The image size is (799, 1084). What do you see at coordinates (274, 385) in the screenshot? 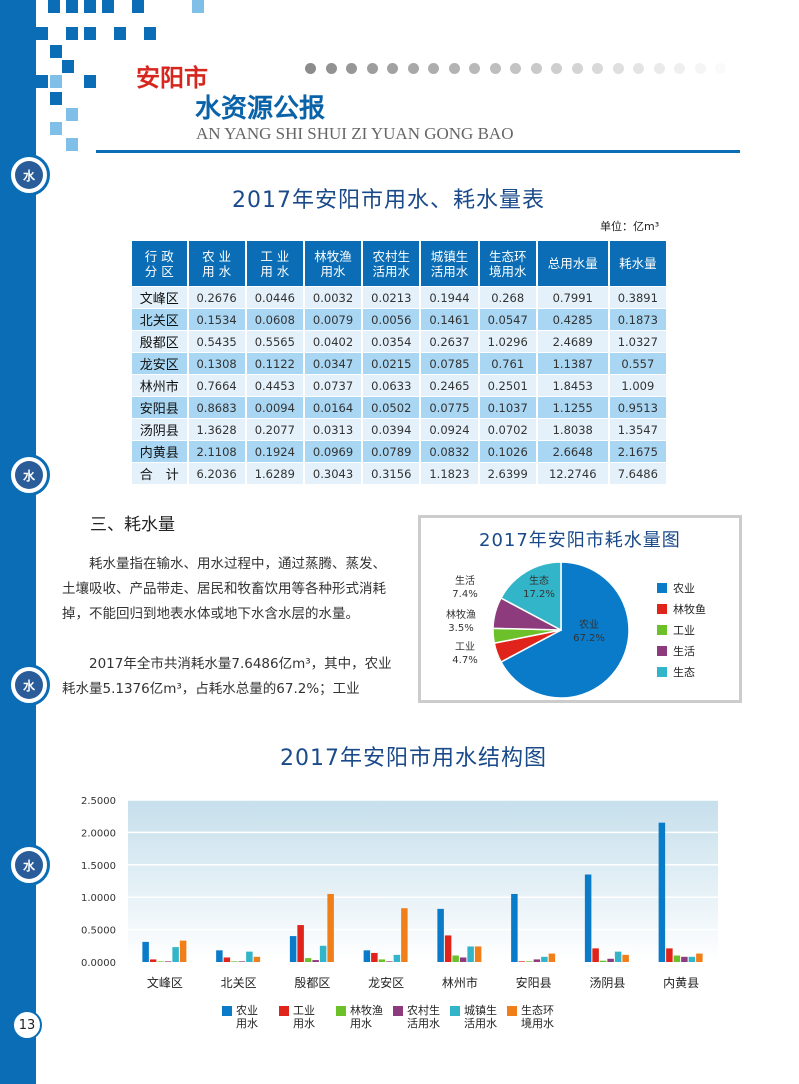
I see `table-cell: 0.4453` at bounding box center [274, 385].